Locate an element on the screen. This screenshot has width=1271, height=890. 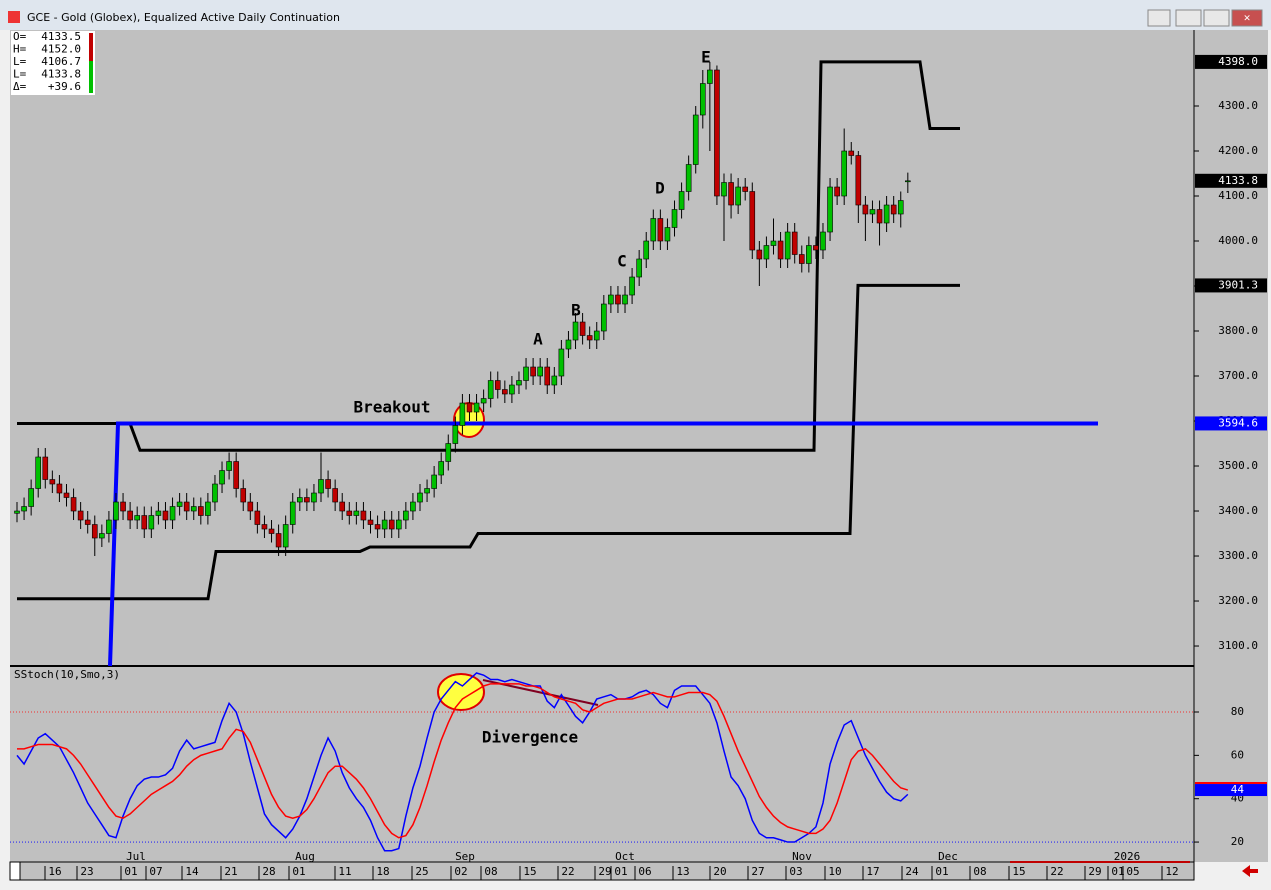
maximize-button is located at coordinates (1216, 18).